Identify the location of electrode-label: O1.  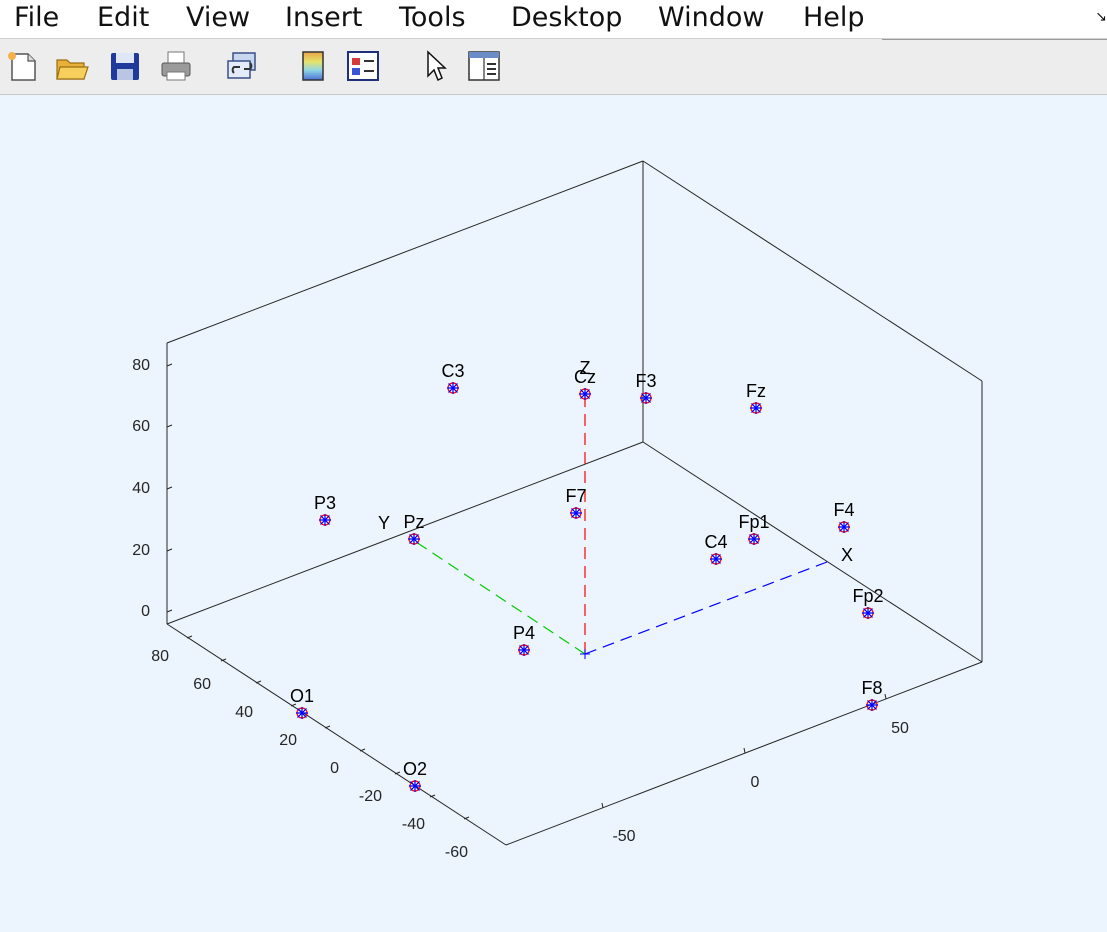
(302, 696).